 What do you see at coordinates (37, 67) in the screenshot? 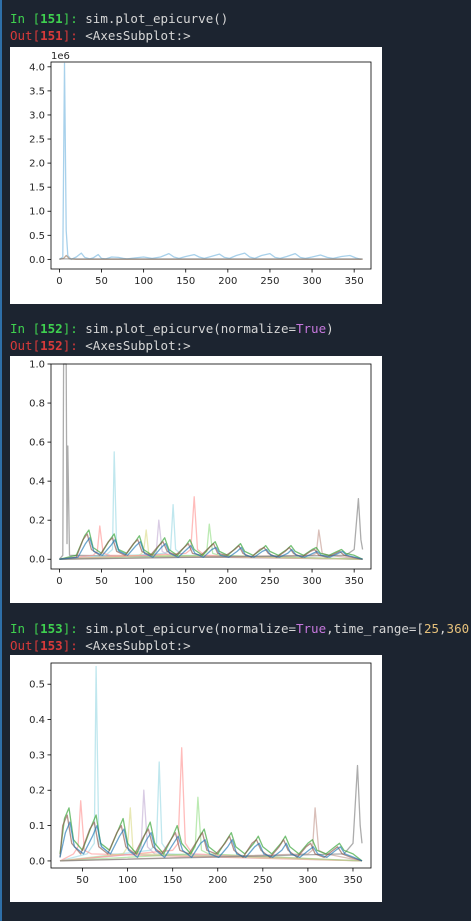
I see `y-tick-label: 4.0` at bounding box center [37, 67].